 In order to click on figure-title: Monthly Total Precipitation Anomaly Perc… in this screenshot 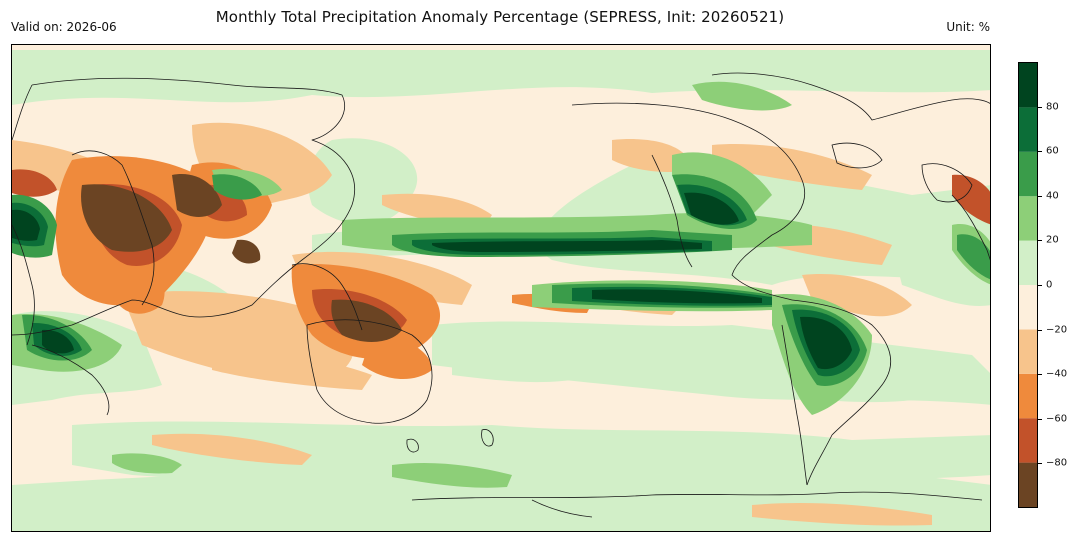, I will do `click(500, 17)`.